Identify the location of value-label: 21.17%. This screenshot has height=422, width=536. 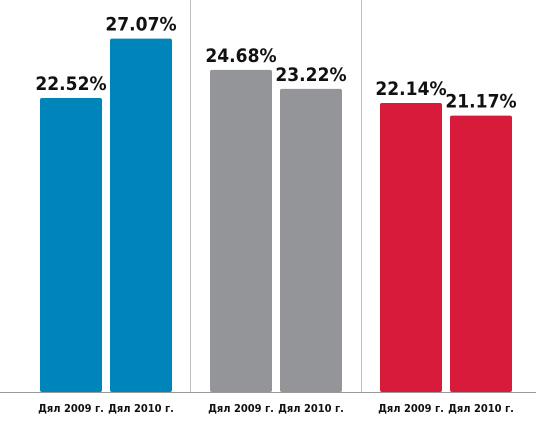
(480, 102).